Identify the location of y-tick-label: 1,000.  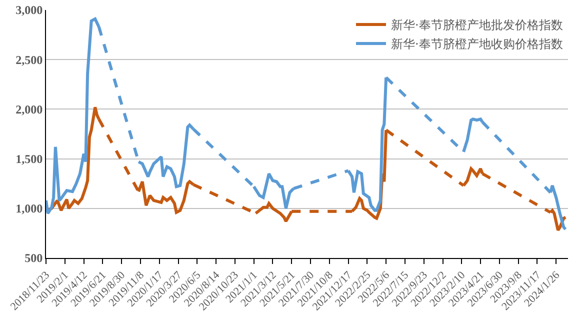
(29, 209).